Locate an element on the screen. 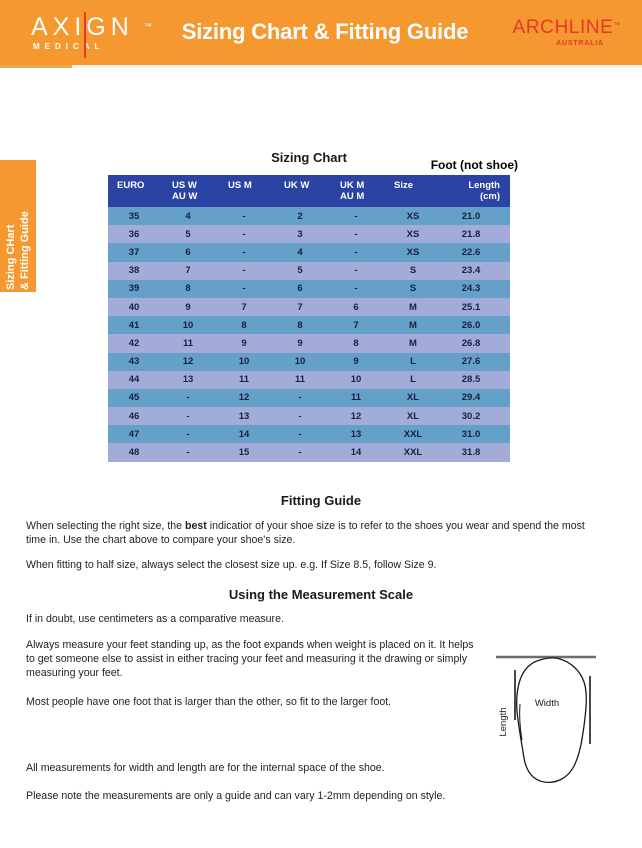 This screenshot has width=642, height=848. page-title: Sizing Chart & Fitting Guide is located at coordinates (325, 31).